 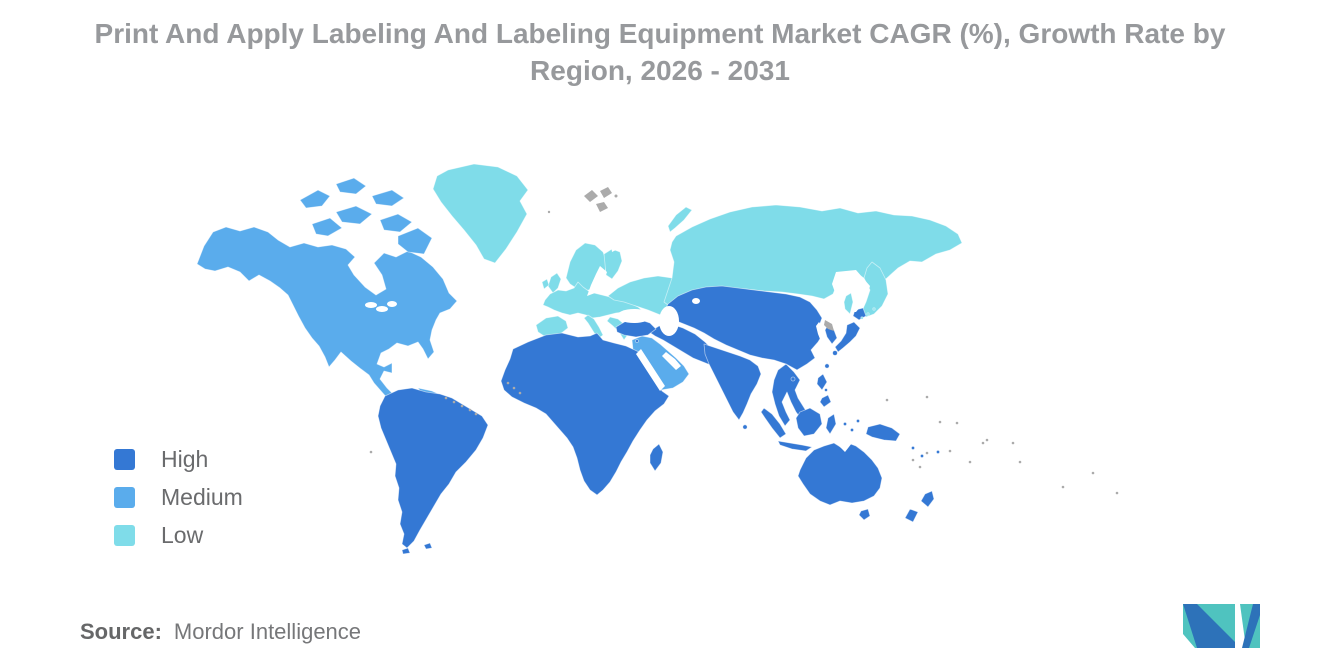 What do you see at coordinates (637, 341) in the screenshot?
I see `region-cyprus` at bounding box center [637, 341].